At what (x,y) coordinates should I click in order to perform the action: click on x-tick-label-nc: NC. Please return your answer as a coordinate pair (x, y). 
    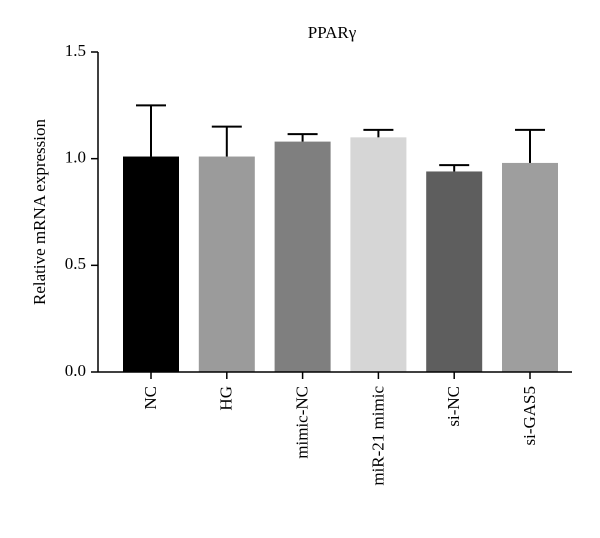
    Looking at the image, I should click on (150, 398).